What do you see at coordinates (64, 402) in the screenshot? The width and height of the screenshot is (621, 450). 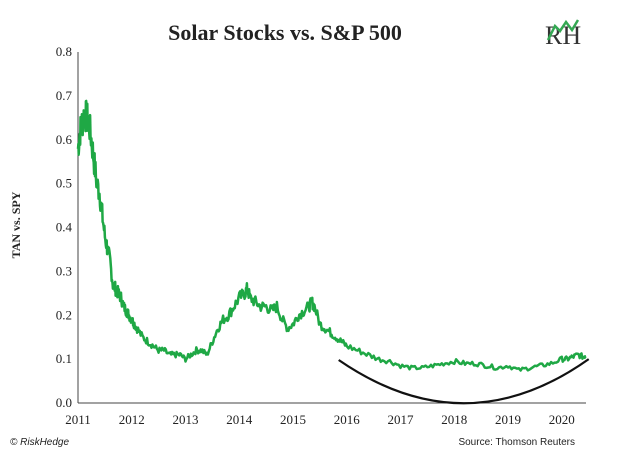 I see `y-tick-label: 0.0` at bounding box center [64, 402].